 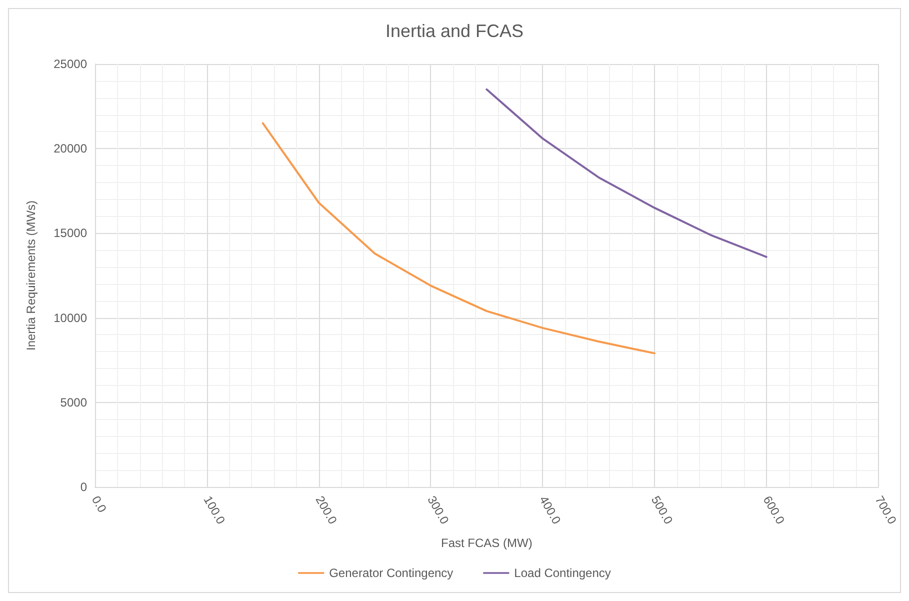 What do you see at coordinates (71, 233) in the screenshot?
I see `y-tick-label: 15000` at bounding box center [71, 233].